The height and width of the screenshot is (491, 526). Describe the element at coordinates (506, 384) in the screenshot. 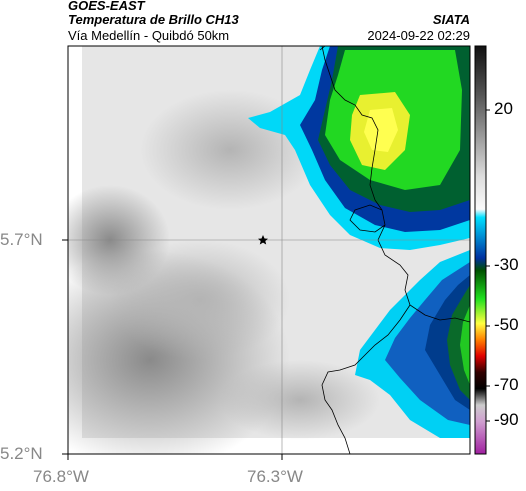

I see `colorbar-tick-label: -70` at that location.